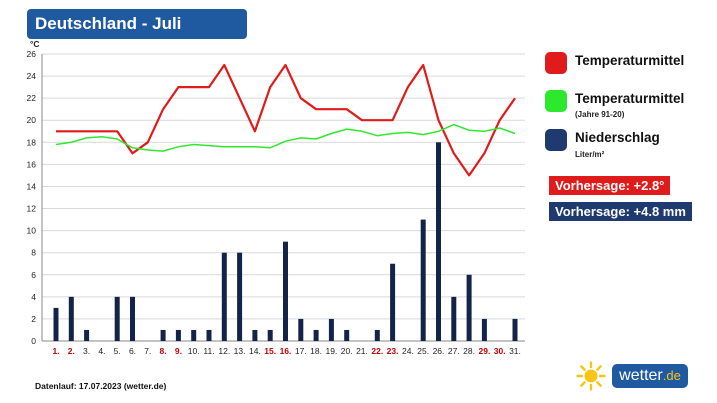 The width and height of the screenshot is (717, 403). Describe the element at coordinates (270, 351) in the screenshot. I see `x-tick-label: 15.` at that location.